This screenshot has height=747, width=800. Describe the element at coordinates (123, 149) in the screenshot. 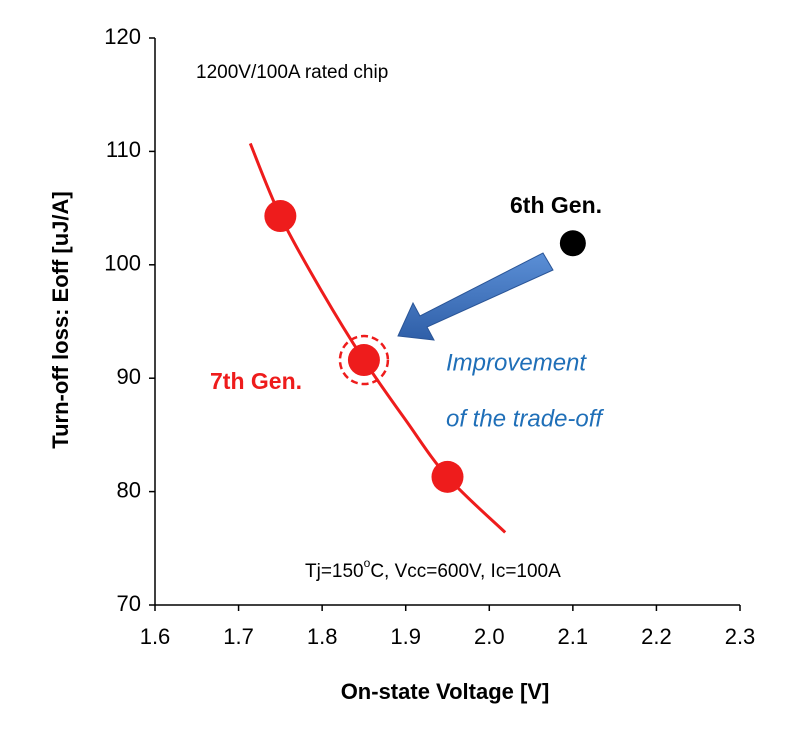

I see `y-tick-label: 110` at that location.